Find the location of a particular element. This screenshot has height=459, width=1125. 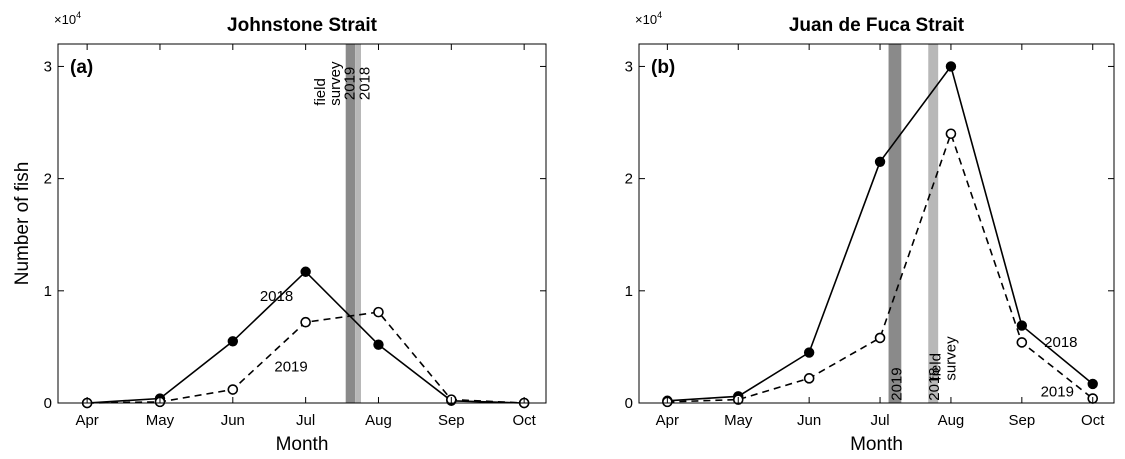

band-label-1: 2018 is located at coordinates (934, 383).